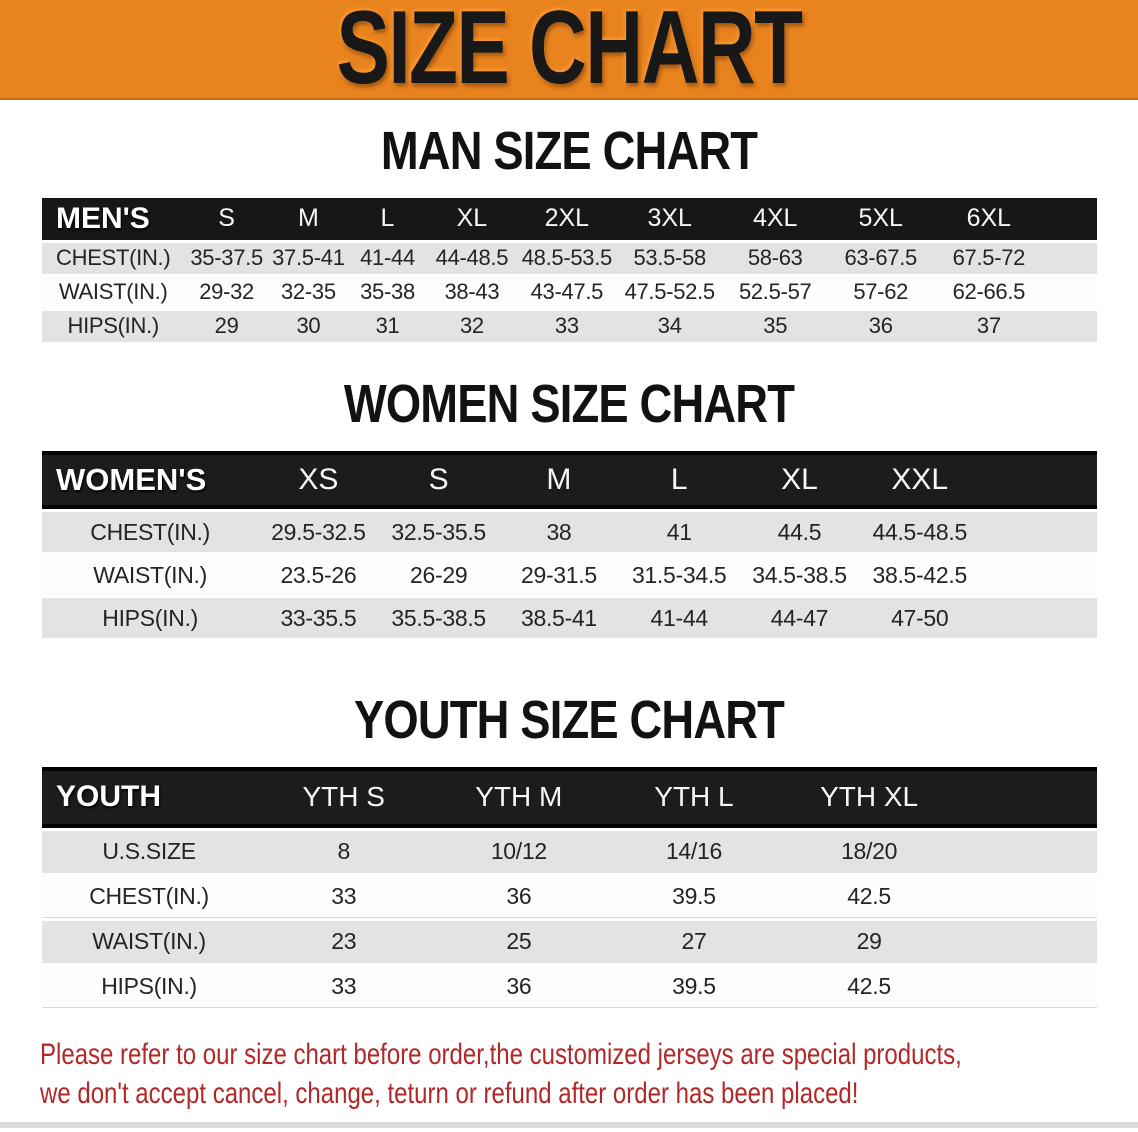 The image size is (1138, 1132). Describe the element at coordinates (775, 259) in the screenshot. I see `size-value-cell: 58-63` at that location.